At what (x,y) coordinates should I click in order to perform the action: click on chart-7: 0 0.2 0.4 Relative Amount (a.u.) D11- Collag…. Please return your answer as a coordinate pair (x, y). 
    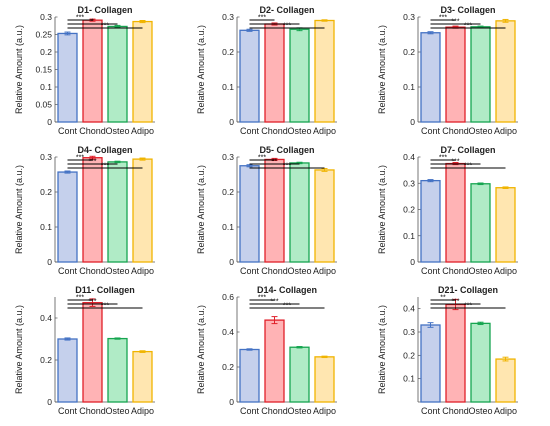
    Looking at the image, I should click on (84, 350).